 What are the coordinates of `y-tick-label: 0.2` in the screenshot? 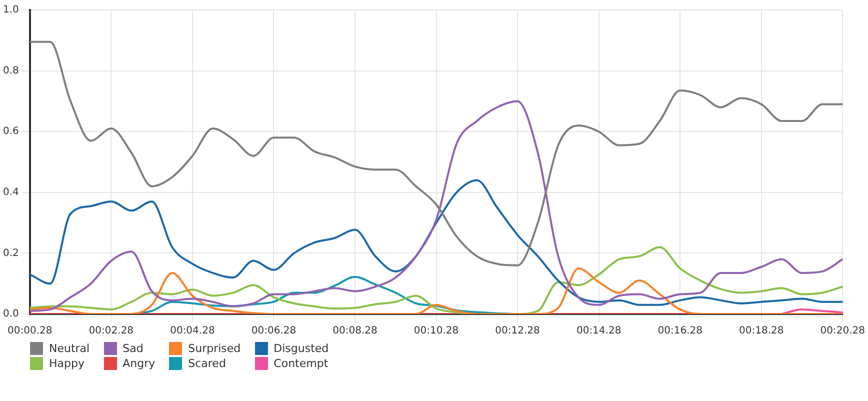 It's located at (10, 253).